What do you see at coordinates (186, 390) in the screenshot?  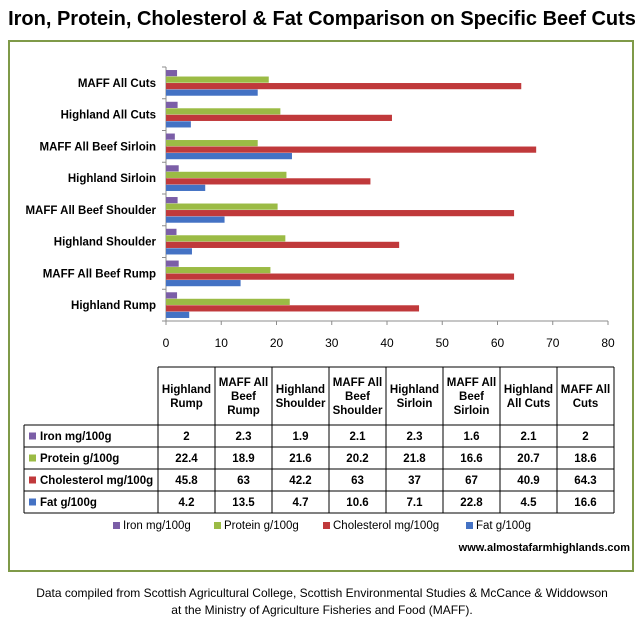 I see `table-header-highland-rump: Highland` at bounding box center [186, 390].